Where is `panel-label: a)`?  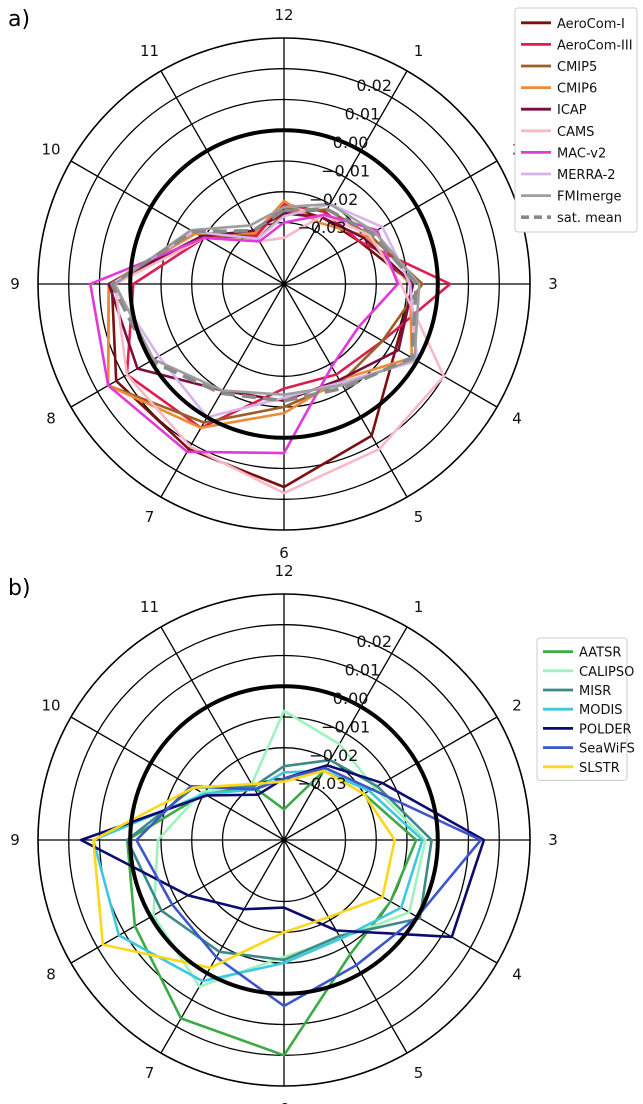 panel-label: a) is located at coordinates (19, 19).